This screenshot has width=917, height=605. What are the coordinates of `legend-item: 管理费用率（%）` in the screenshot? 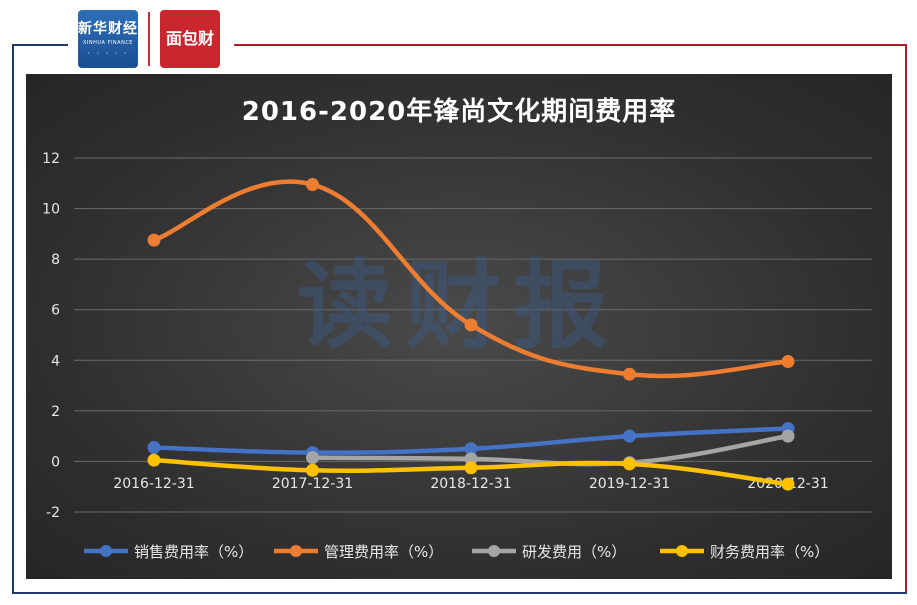 It's located at (358, 552).